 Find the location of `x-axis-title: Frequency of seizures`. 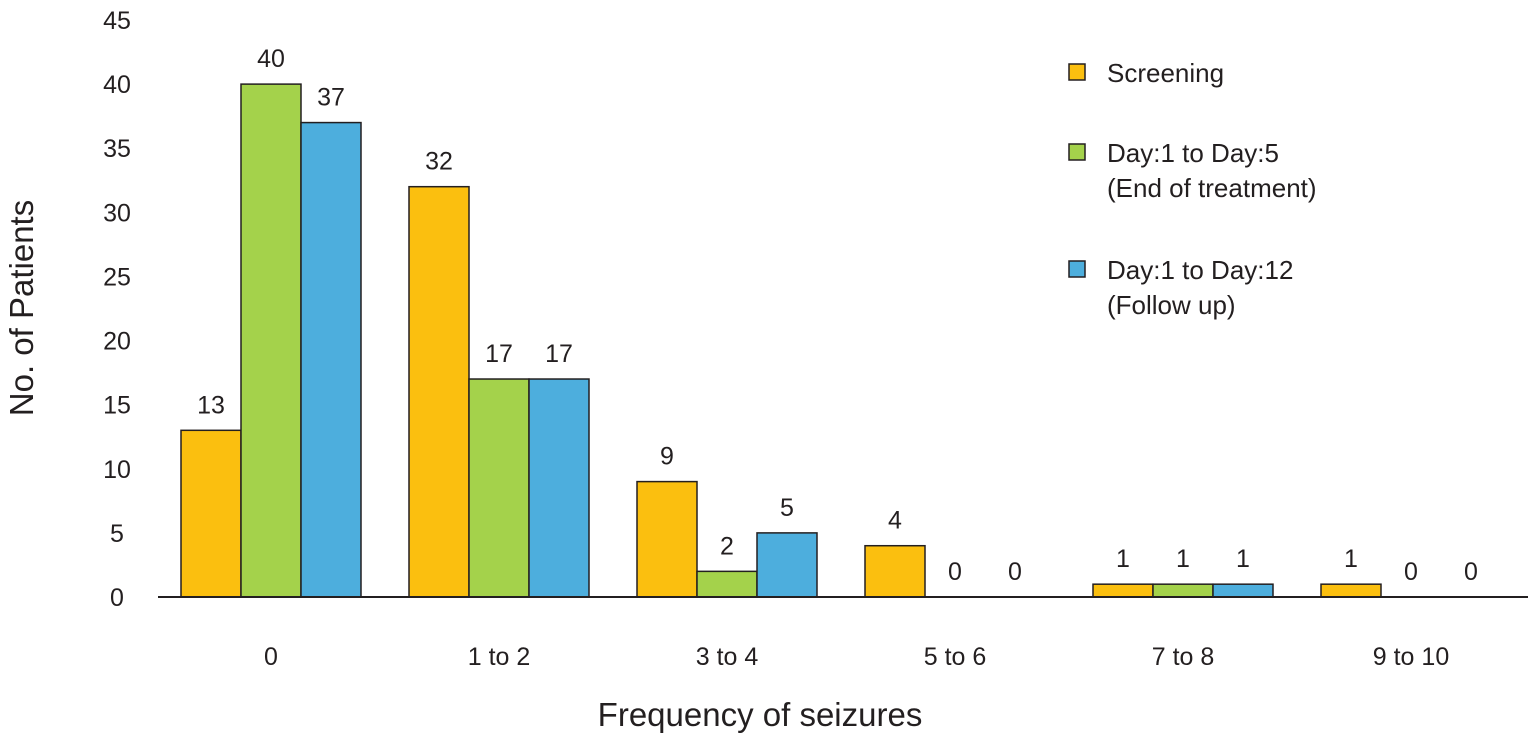

x-axis-title: Frequency of seizures is located at coordinates (760, 714).